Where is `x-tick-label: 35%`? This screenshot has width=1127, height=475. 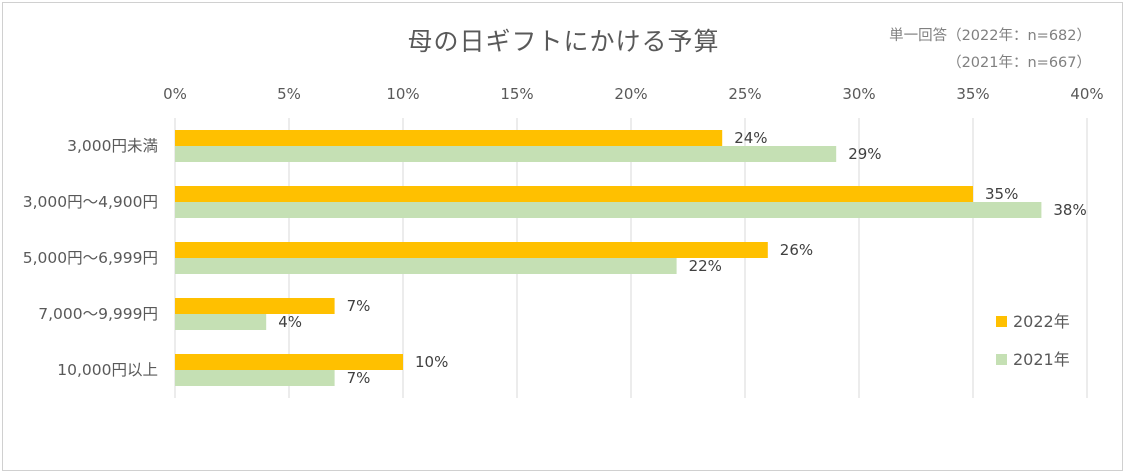 x-tick-label: 35% is located at coordinates (972, 94).